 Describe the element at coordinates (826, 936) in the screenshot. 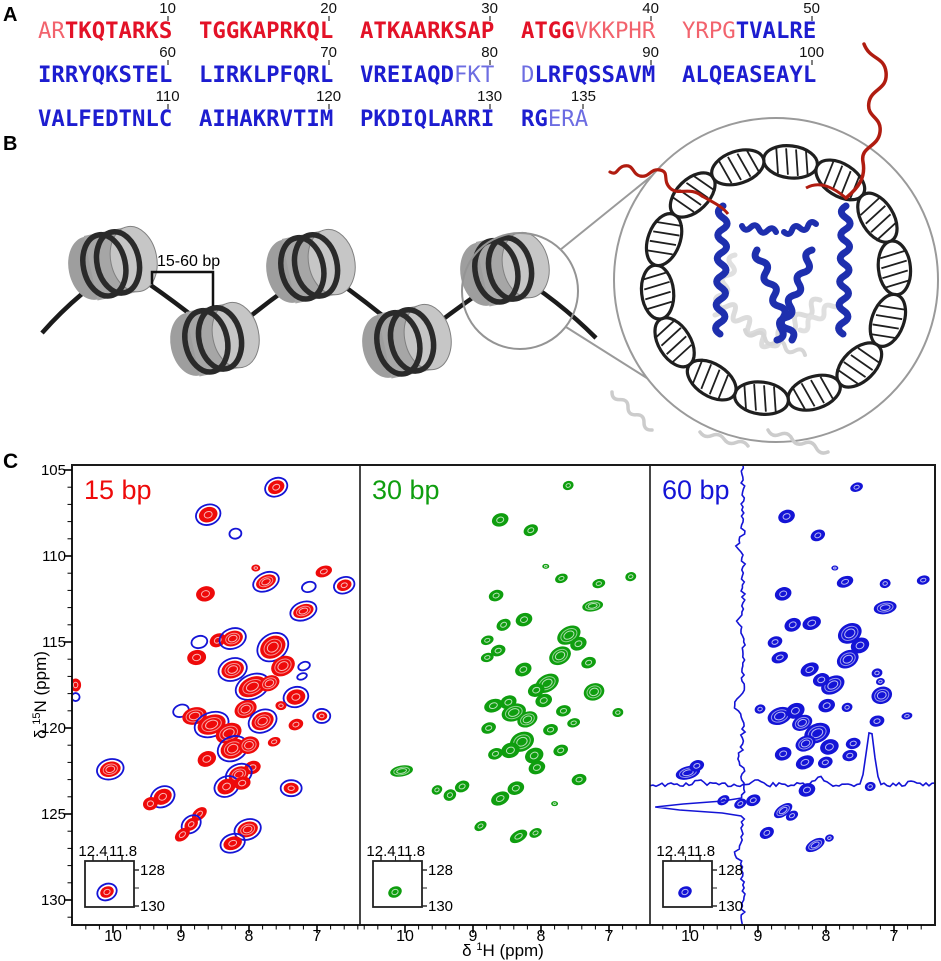

I see `x-tick-label: 8` at that location.